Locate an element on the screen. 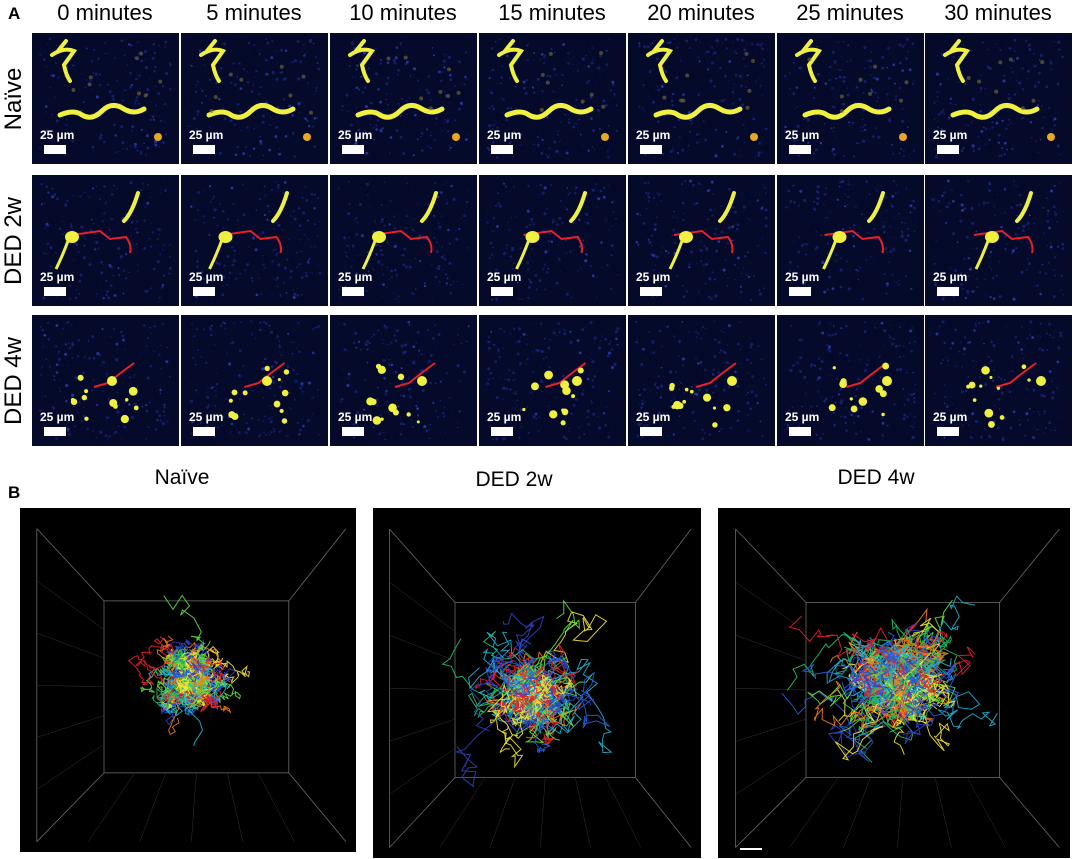  track-plot-ded2w is located at coordinates (537, 683).